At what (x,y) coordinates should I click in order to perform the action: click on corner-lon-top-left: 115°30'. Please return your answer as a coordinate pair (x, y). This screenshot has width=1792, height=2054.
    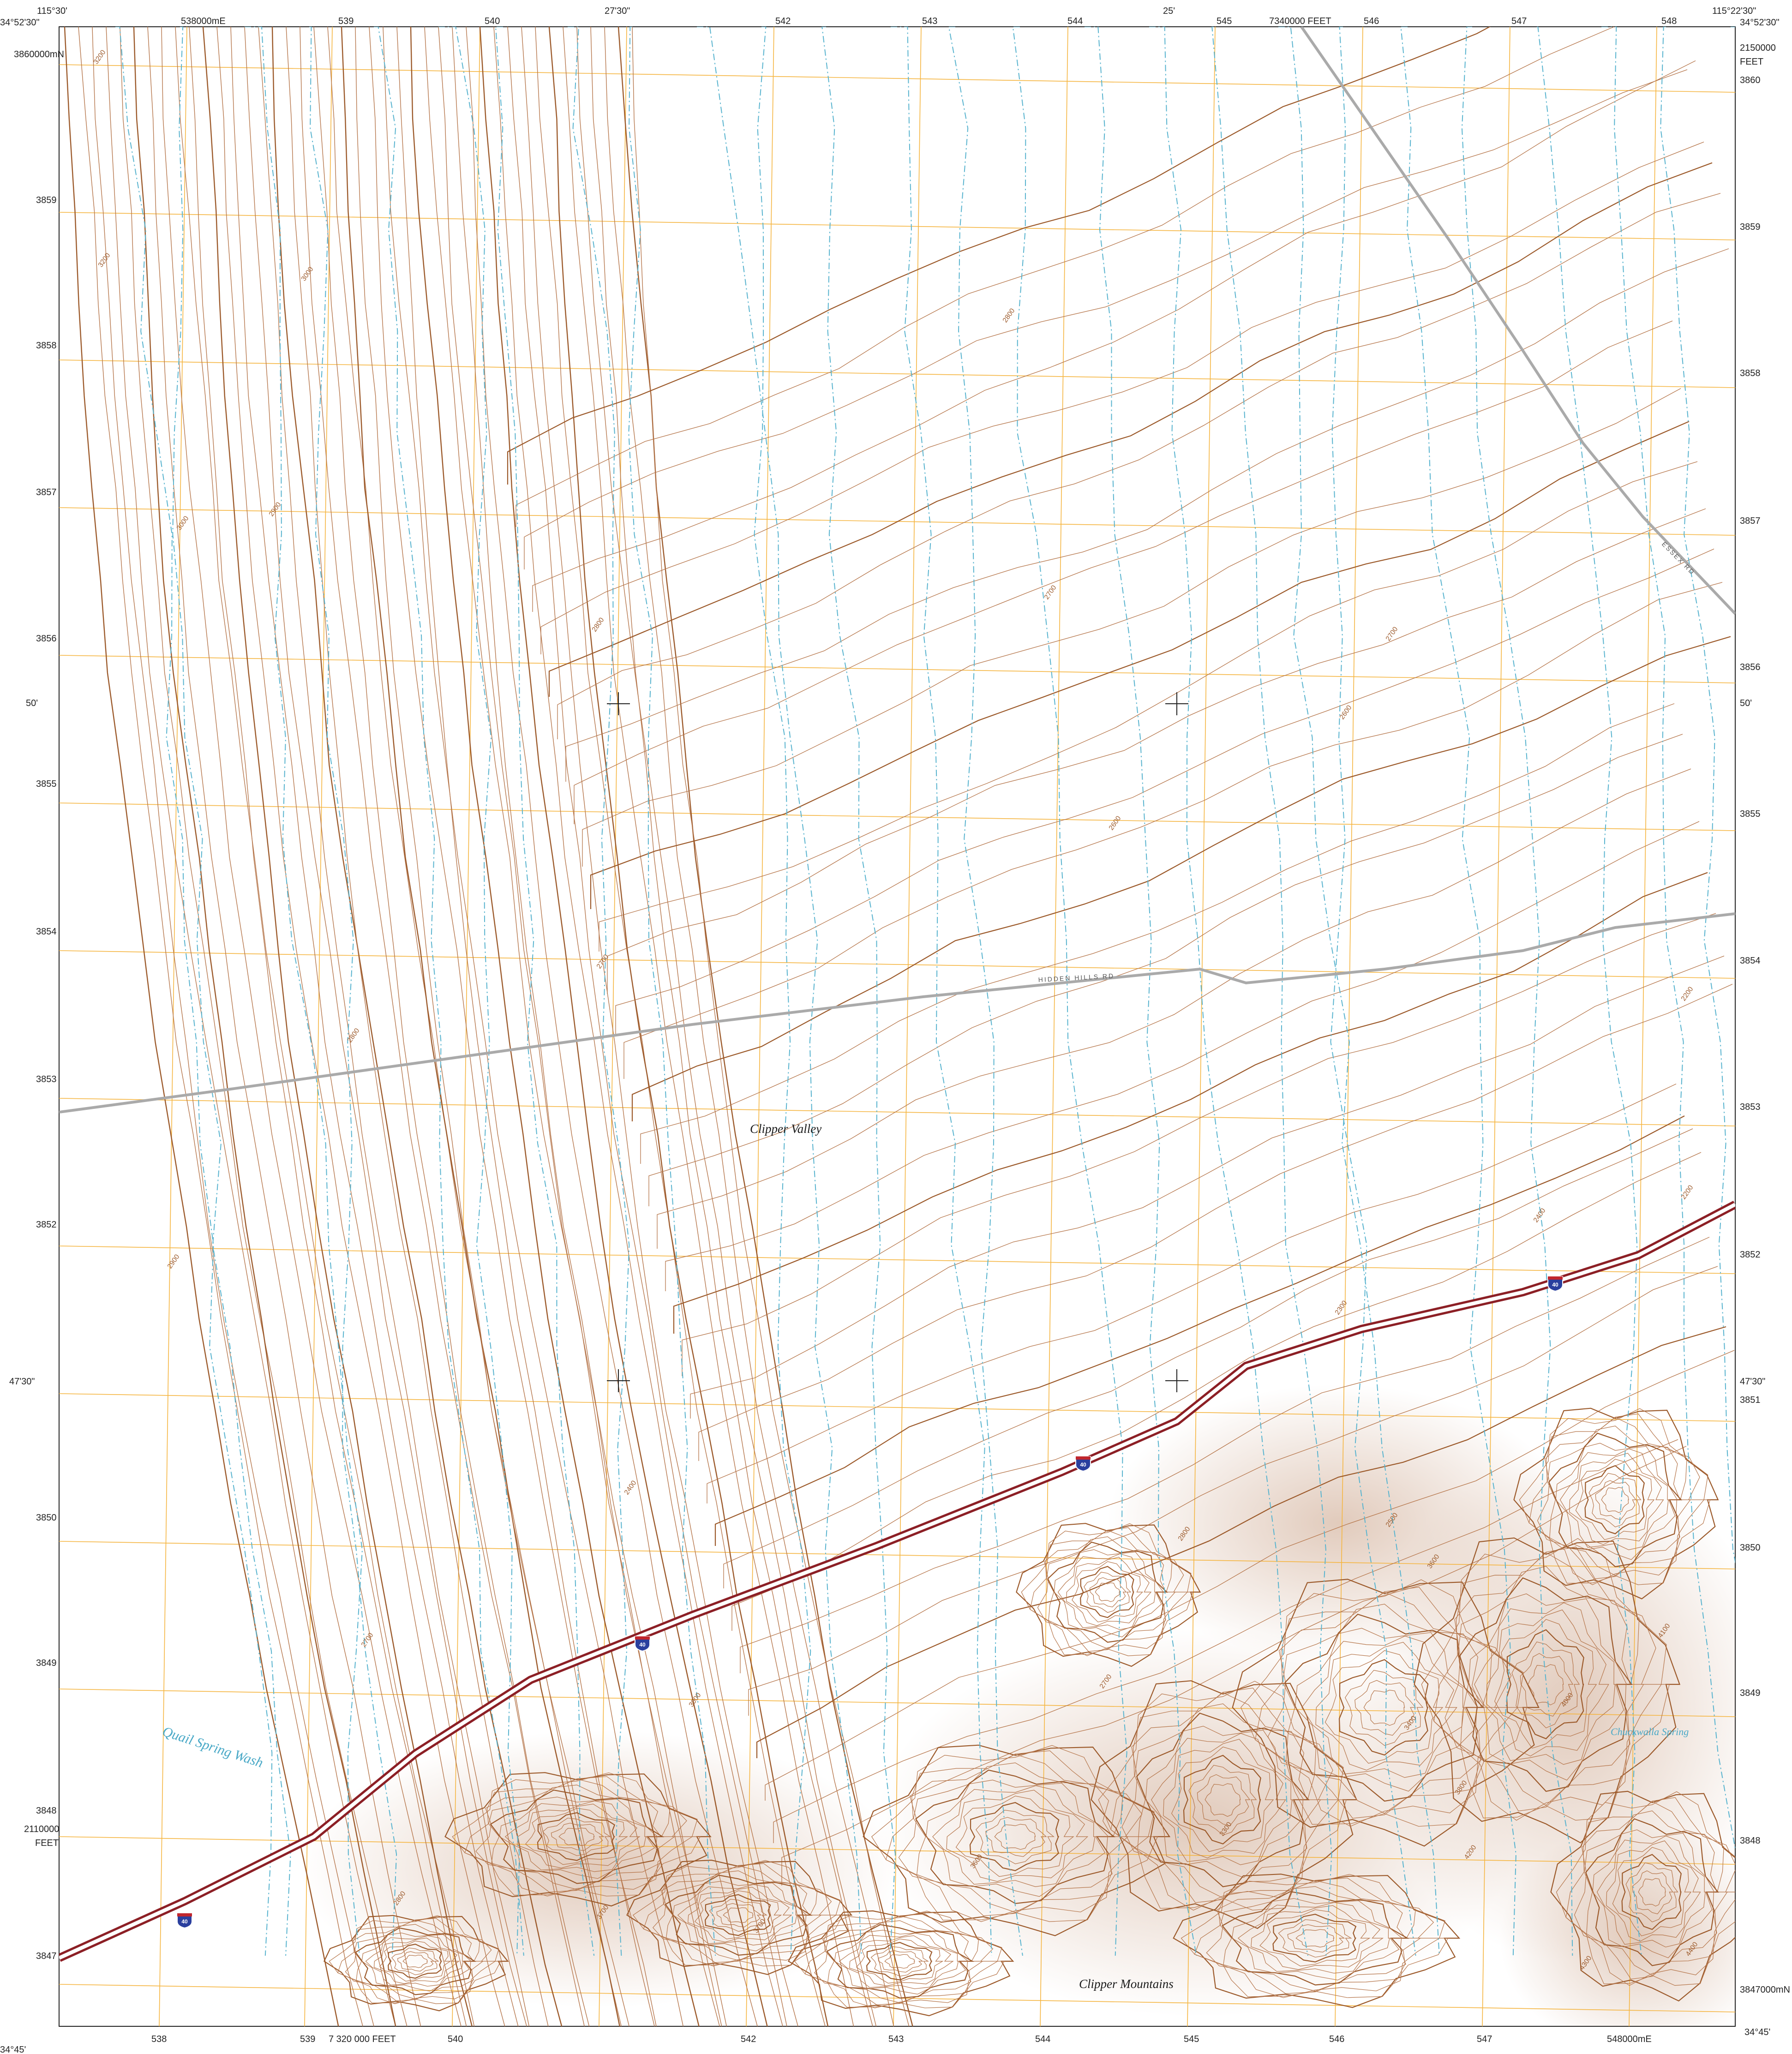
    Looking at the image, I should click on (52, 11).